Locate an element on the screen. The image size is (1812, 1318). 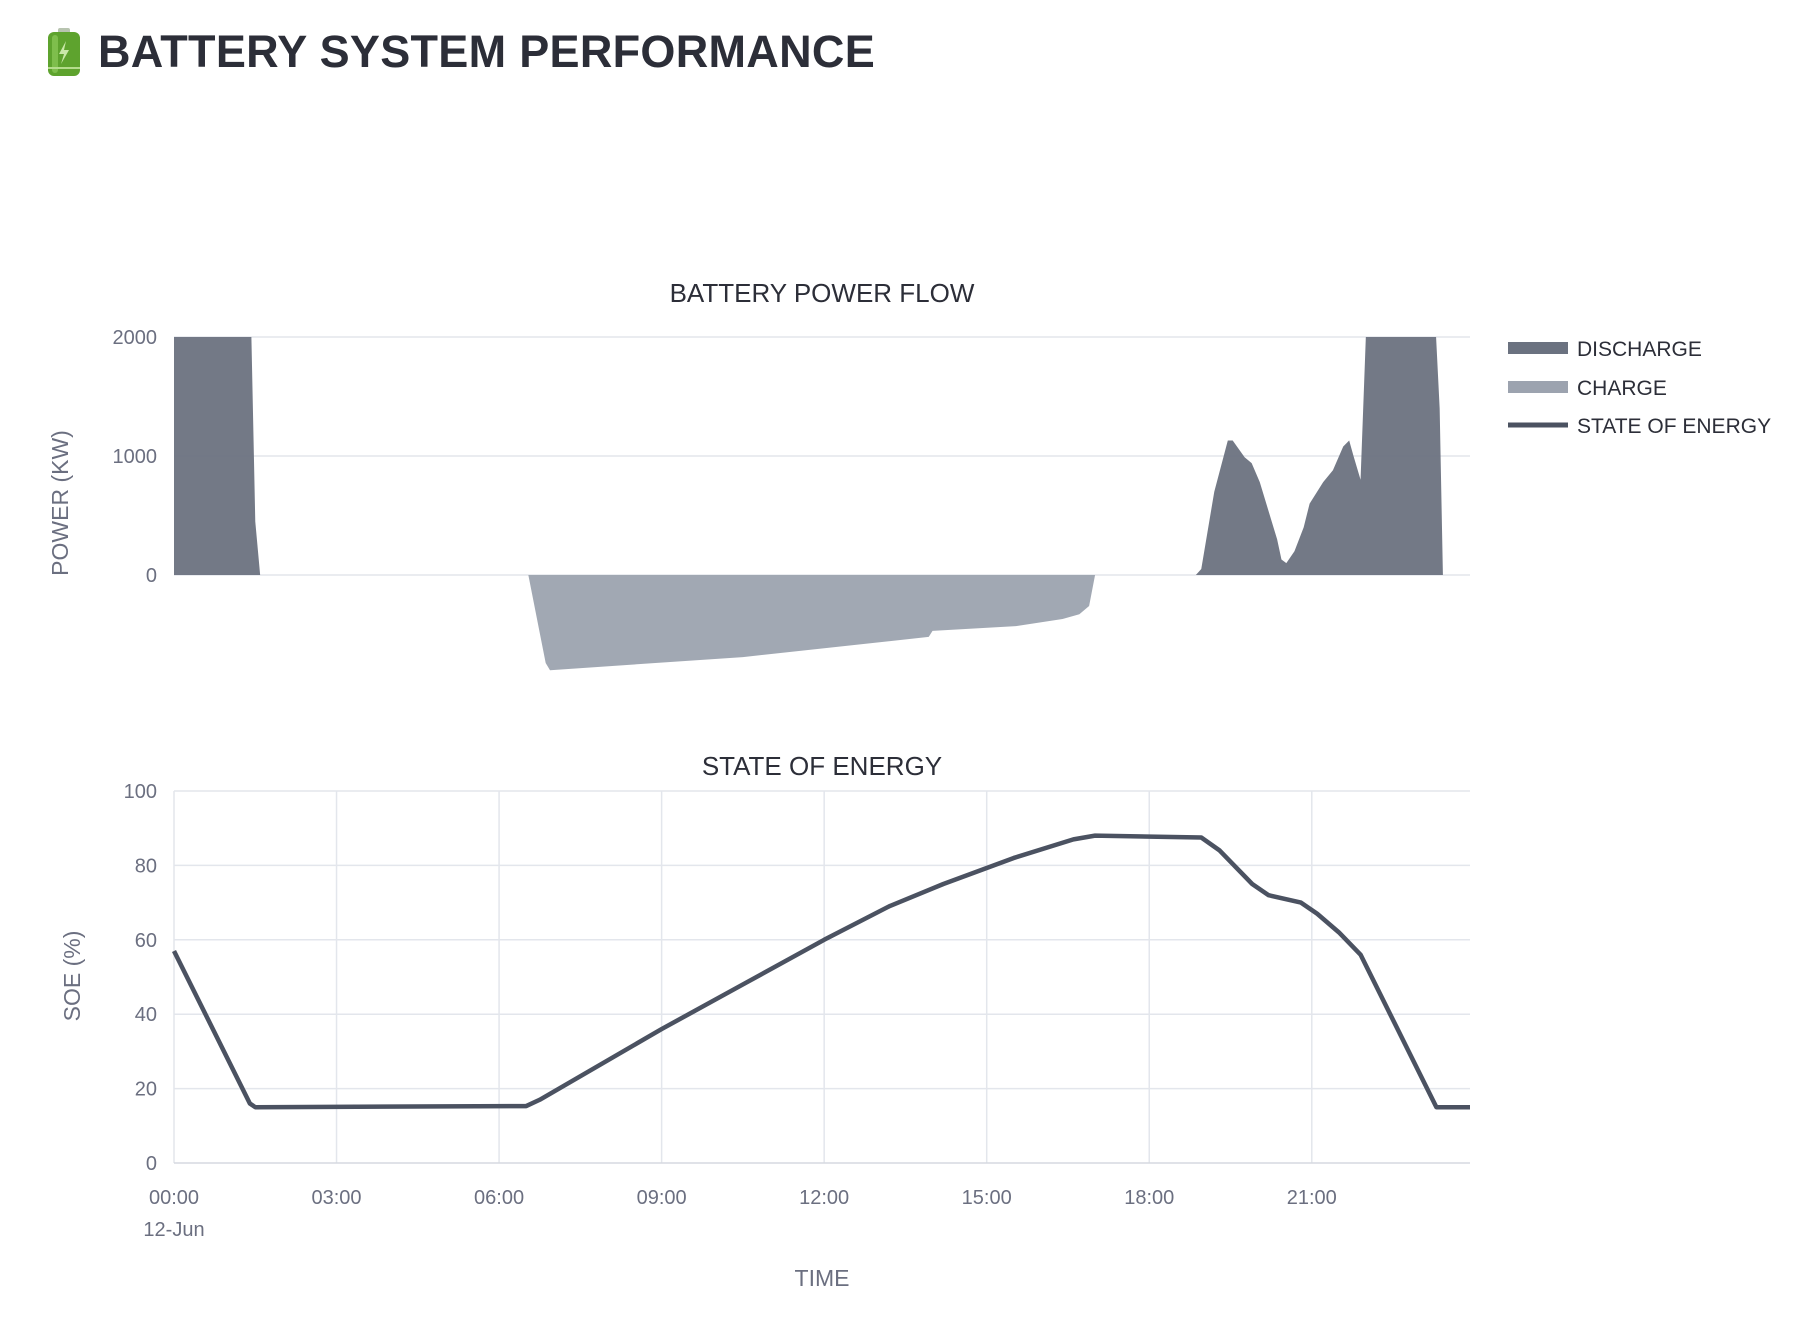
header: BATTERY SYSTEM PERFORMANCE is located at coordinates (459, 52).